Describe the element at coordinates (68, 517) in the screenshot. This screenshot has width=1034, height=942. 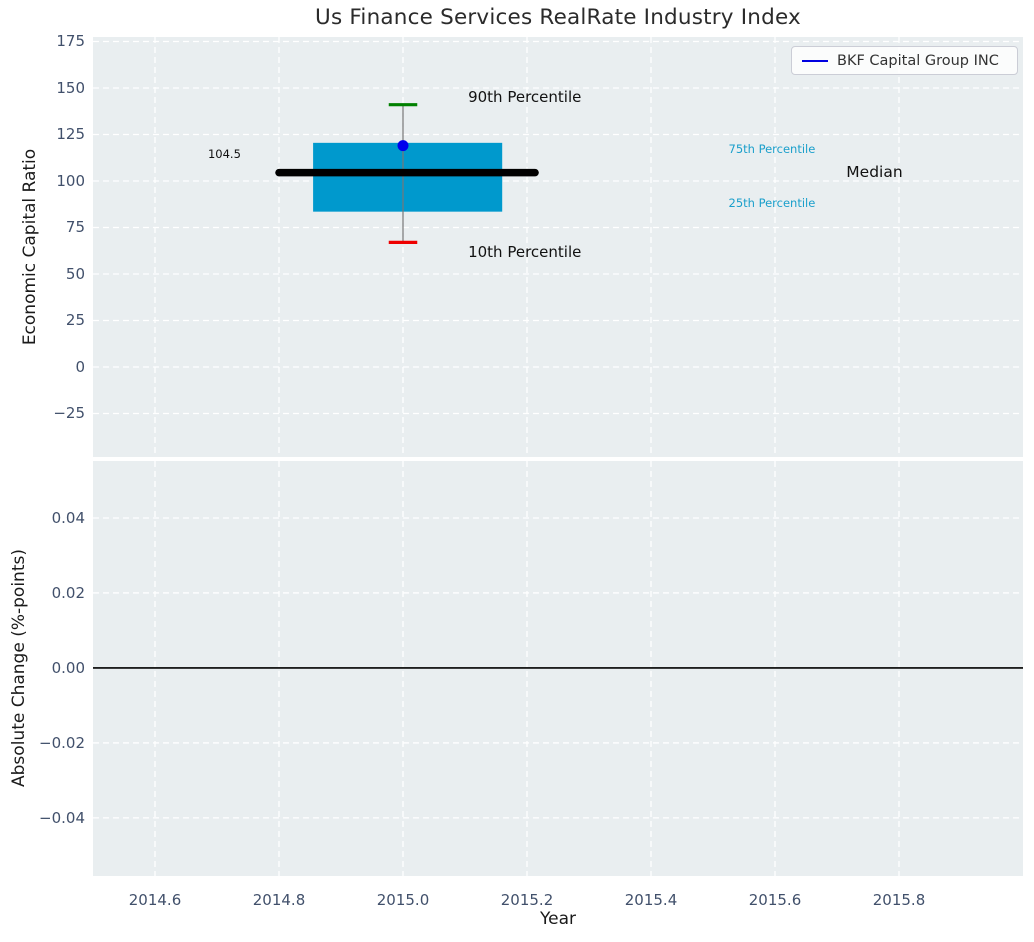
I see `ytick-label: 0.04` at that location.